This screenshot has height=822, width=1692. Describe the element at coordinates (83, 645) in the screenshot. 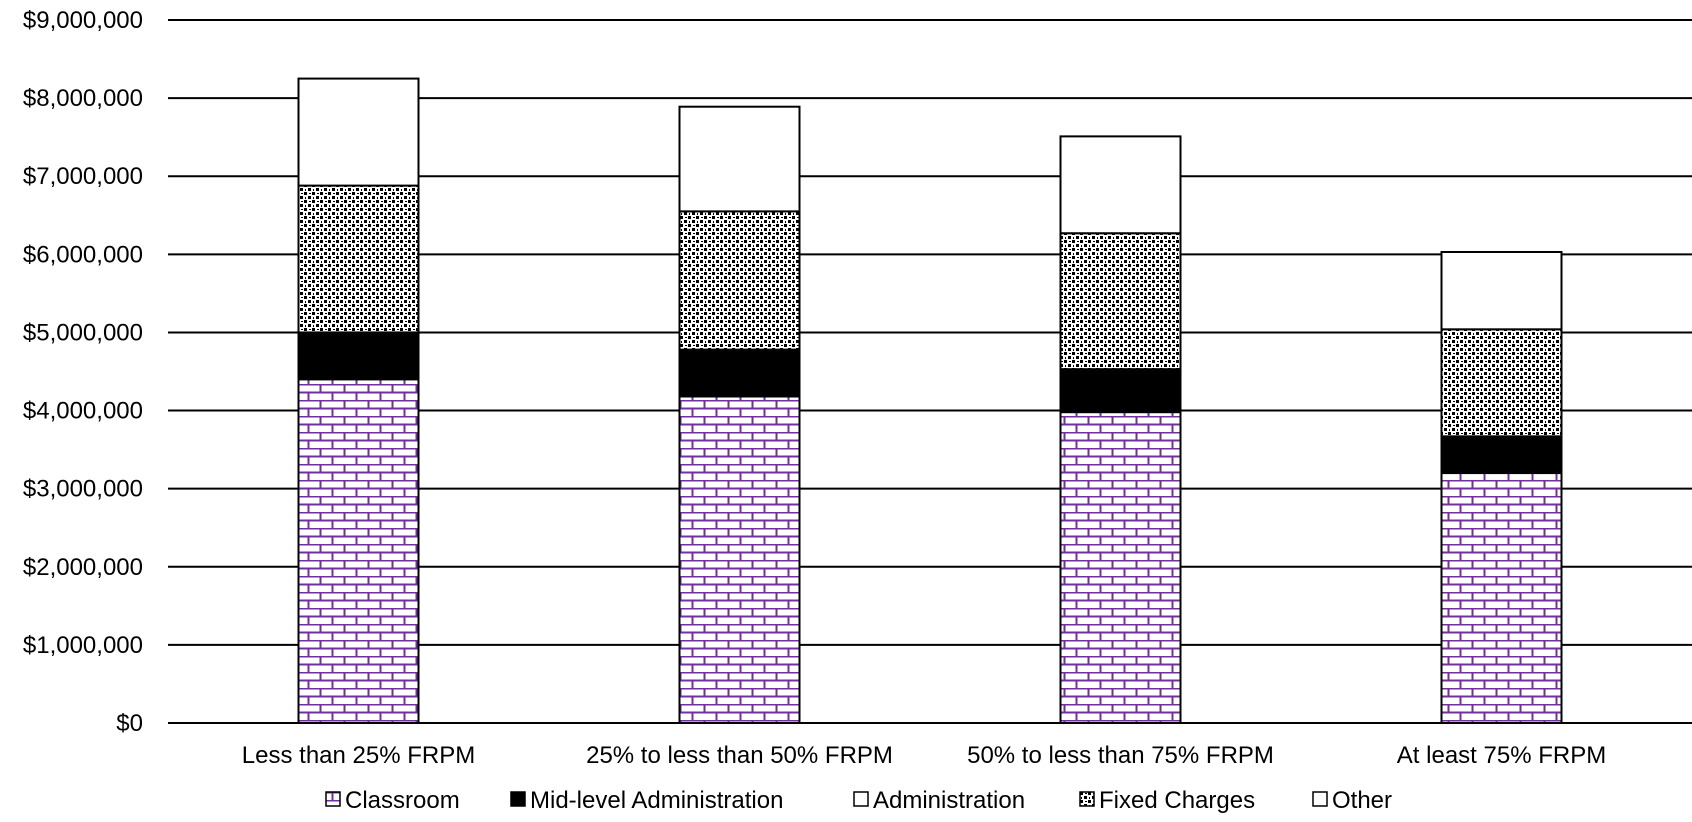

I see `y-tick-label: $1,000,000` at that location.